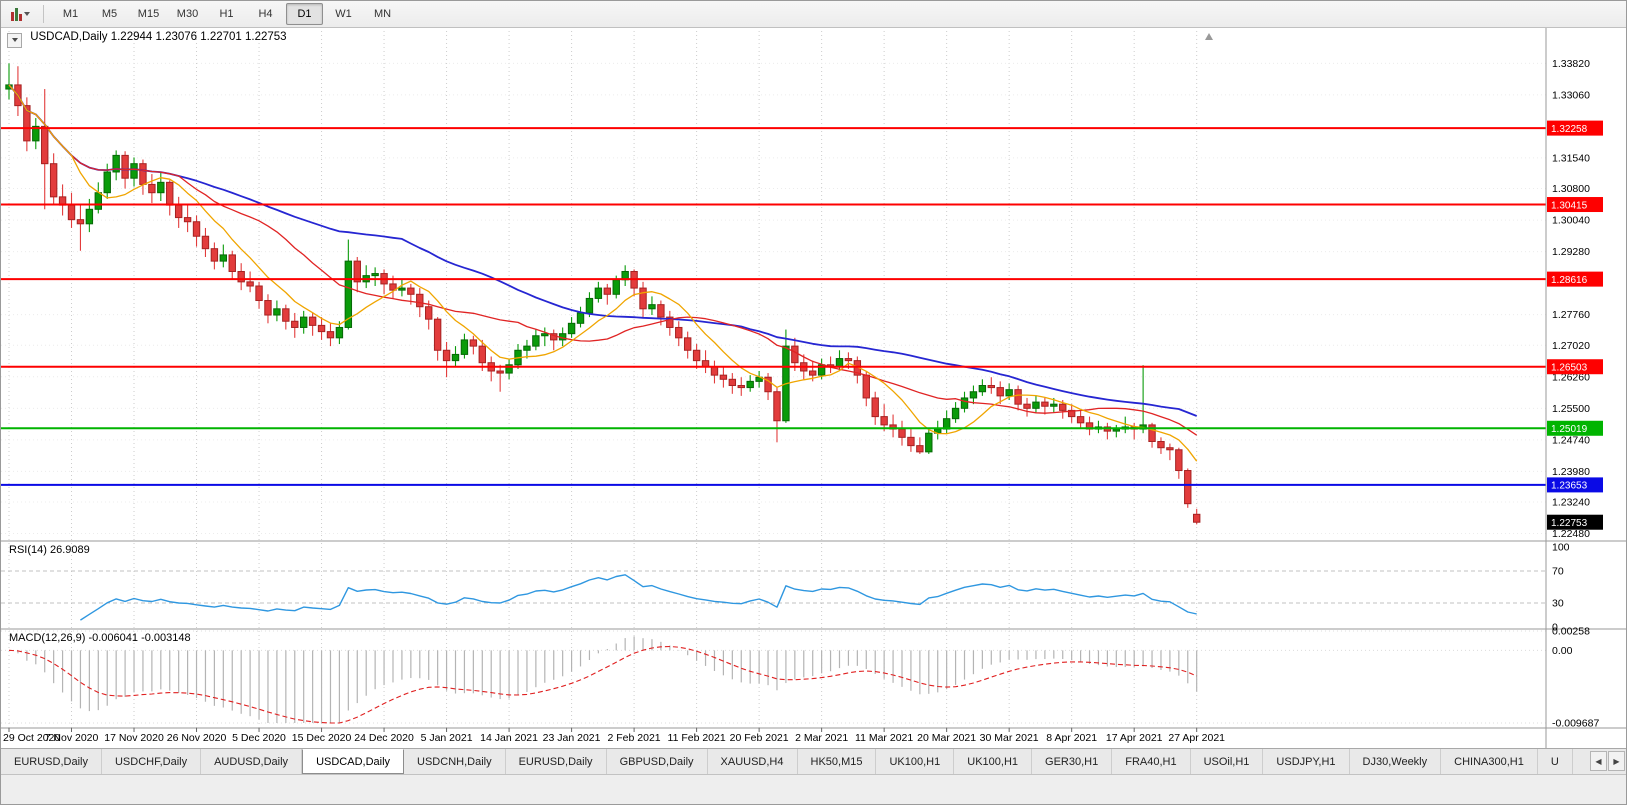  Describe the element at coordinates (1571, 632) in the screenshot. I see `svg-text: 0.00258` at that location.